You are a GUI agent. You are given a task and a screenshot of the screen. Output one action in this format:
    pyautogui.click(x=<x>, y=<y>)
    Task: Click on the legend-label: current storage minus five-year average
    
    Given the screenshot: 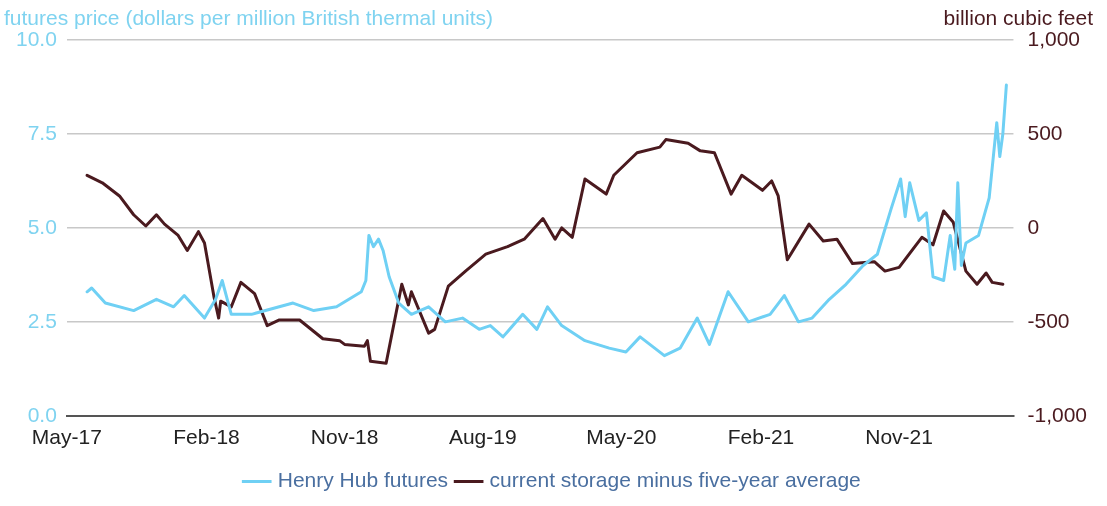 What is the action you would take?
    pyautogui.click(x=675, y=480)
    